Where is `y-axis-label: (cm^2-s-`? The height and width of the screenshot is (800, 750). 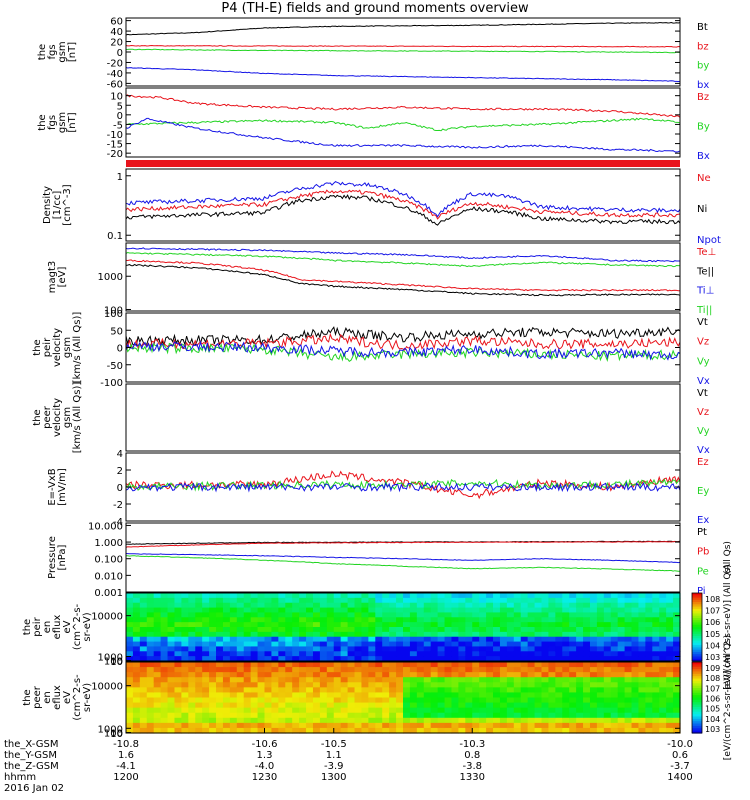 y-axis-label: (cm^2-s- is located at coordinates (77, 697).